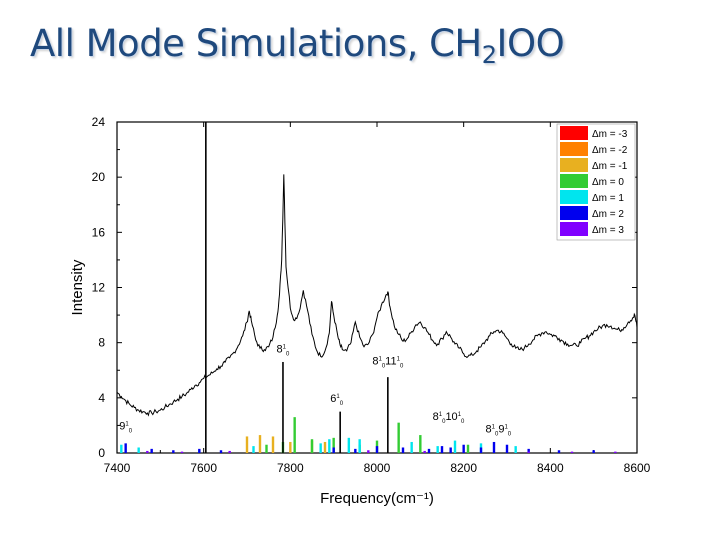  Describe the element at coordinates (99, 232) in the screenshot. I see `y-tick-label-4: 16` at that location.